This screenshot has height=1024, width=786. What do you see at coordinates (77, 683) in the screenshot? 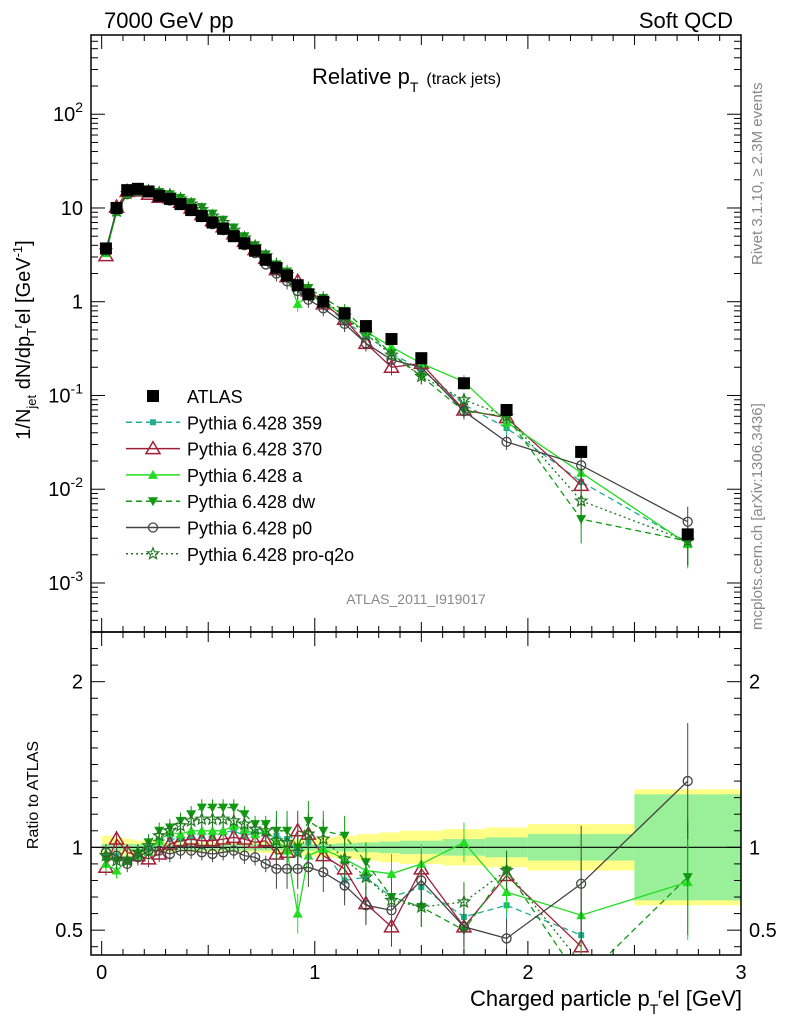
I see `ratio-ytick-label-left: 2` at bounding box center [77, 683].